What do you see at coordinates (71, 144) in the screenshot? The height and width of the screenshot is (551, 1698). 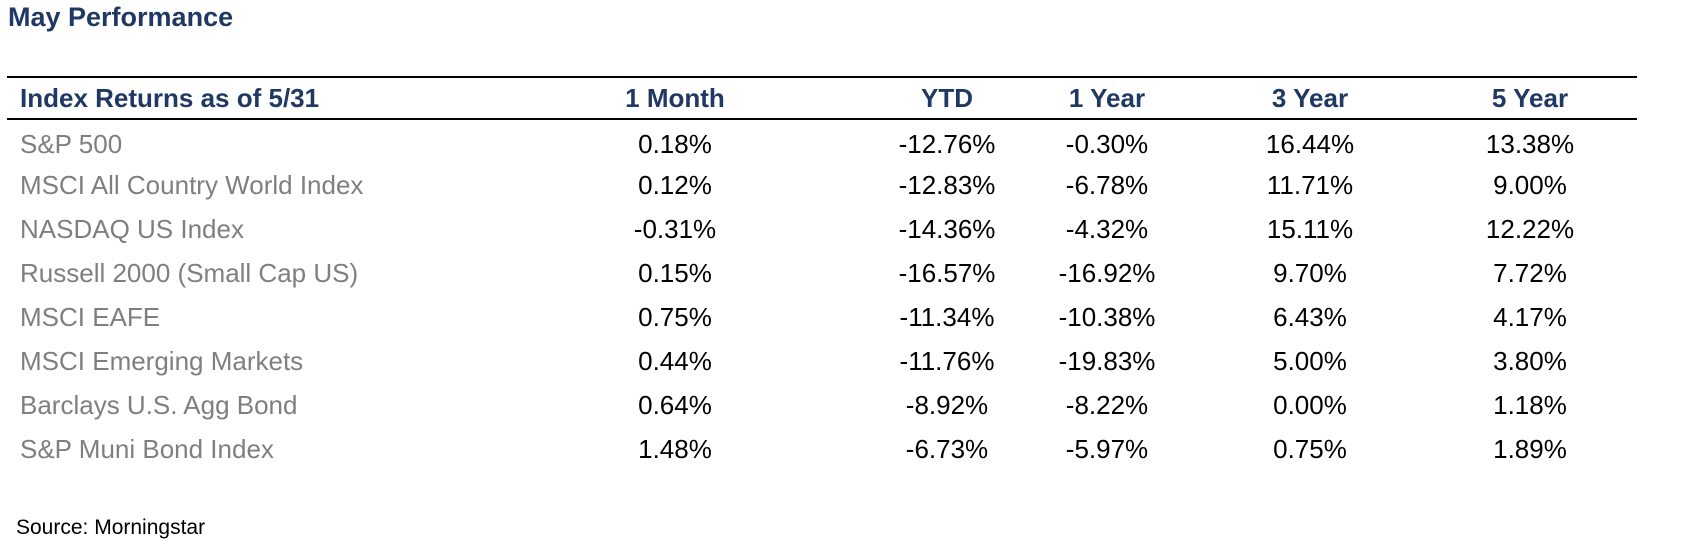 I see `index-name: S&P 500` at bounding box center [71, 144].